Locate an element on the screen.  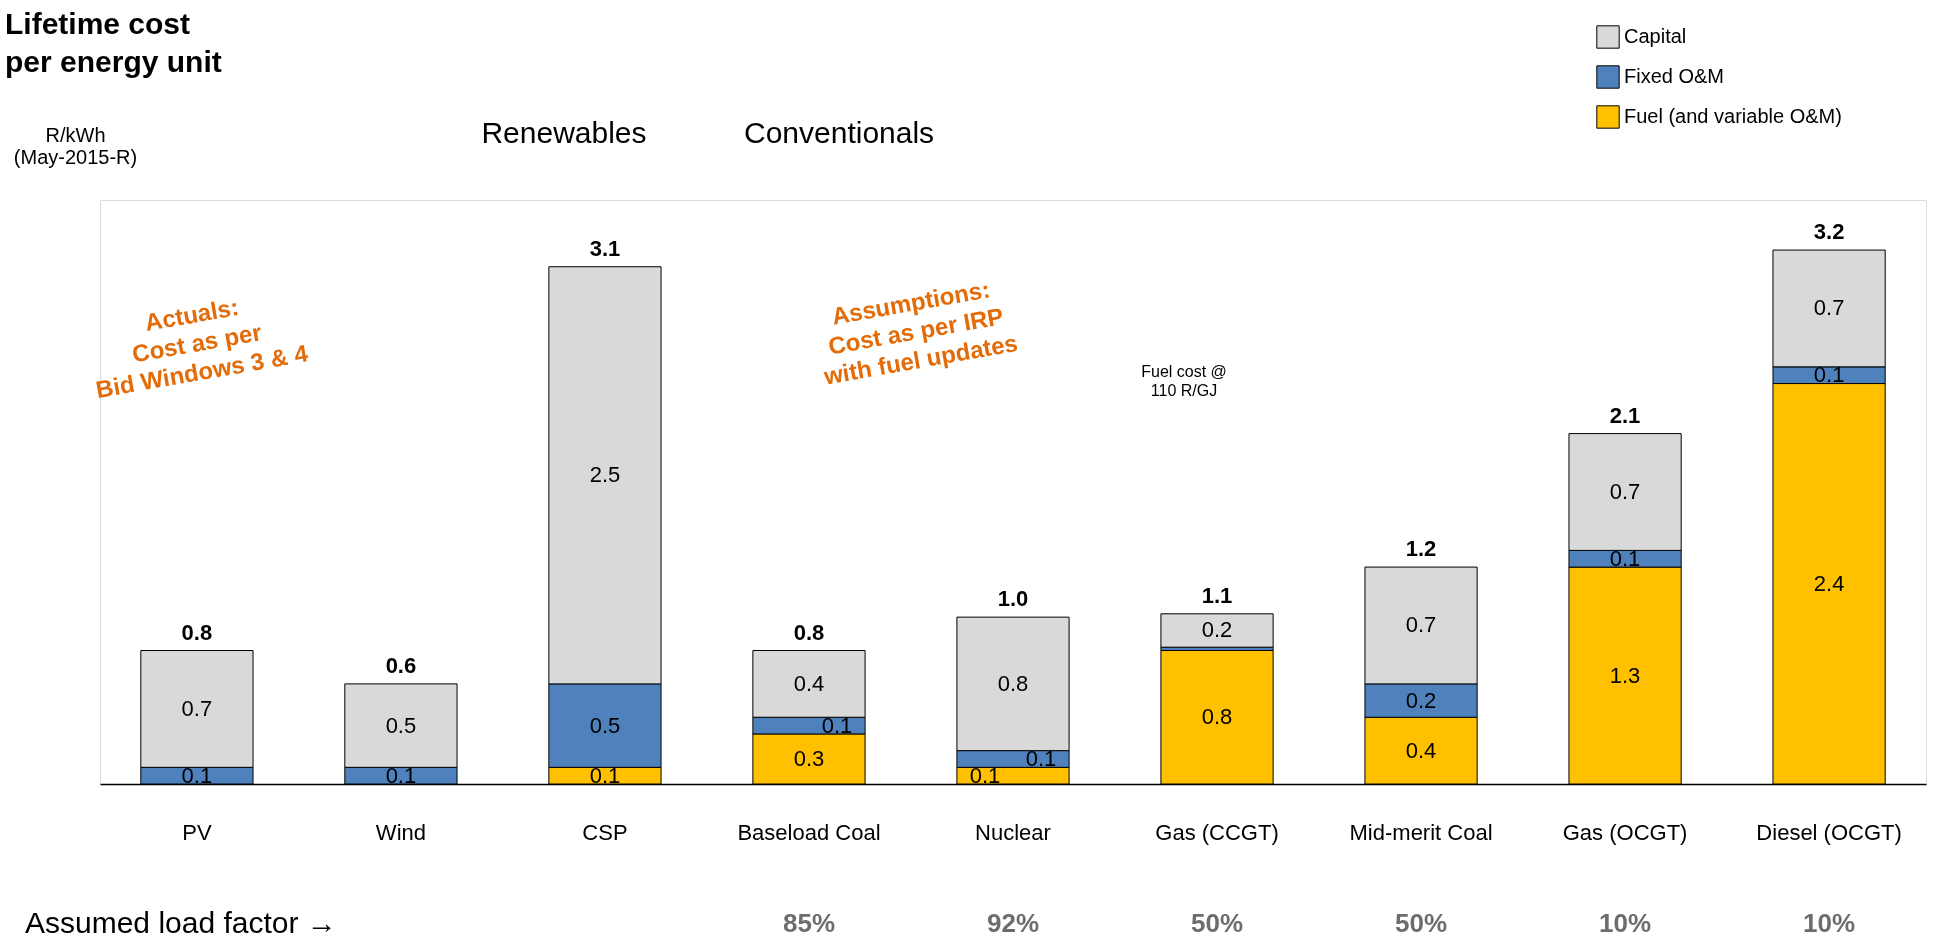
text: 85% is located at coordinates (809, 923).